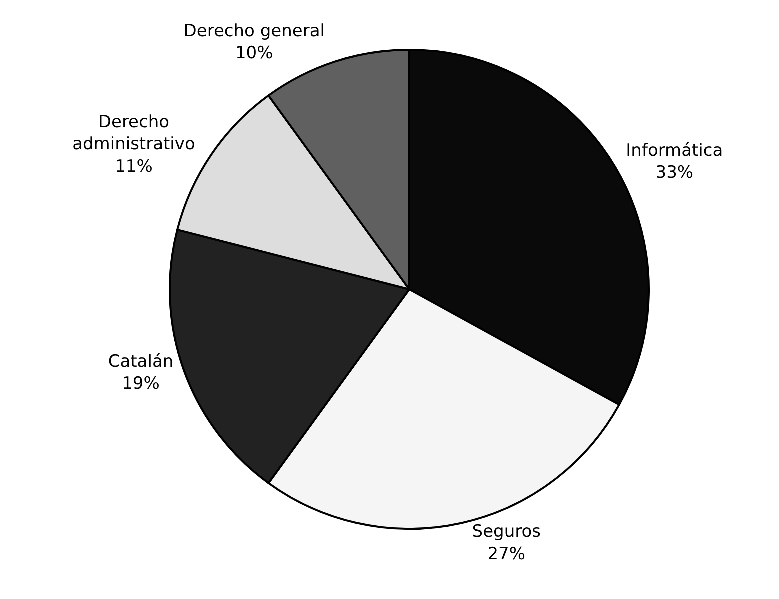  Describe the element at coordinates (254, 54) in the screenshot. I see `data-label: 10%` at that location.